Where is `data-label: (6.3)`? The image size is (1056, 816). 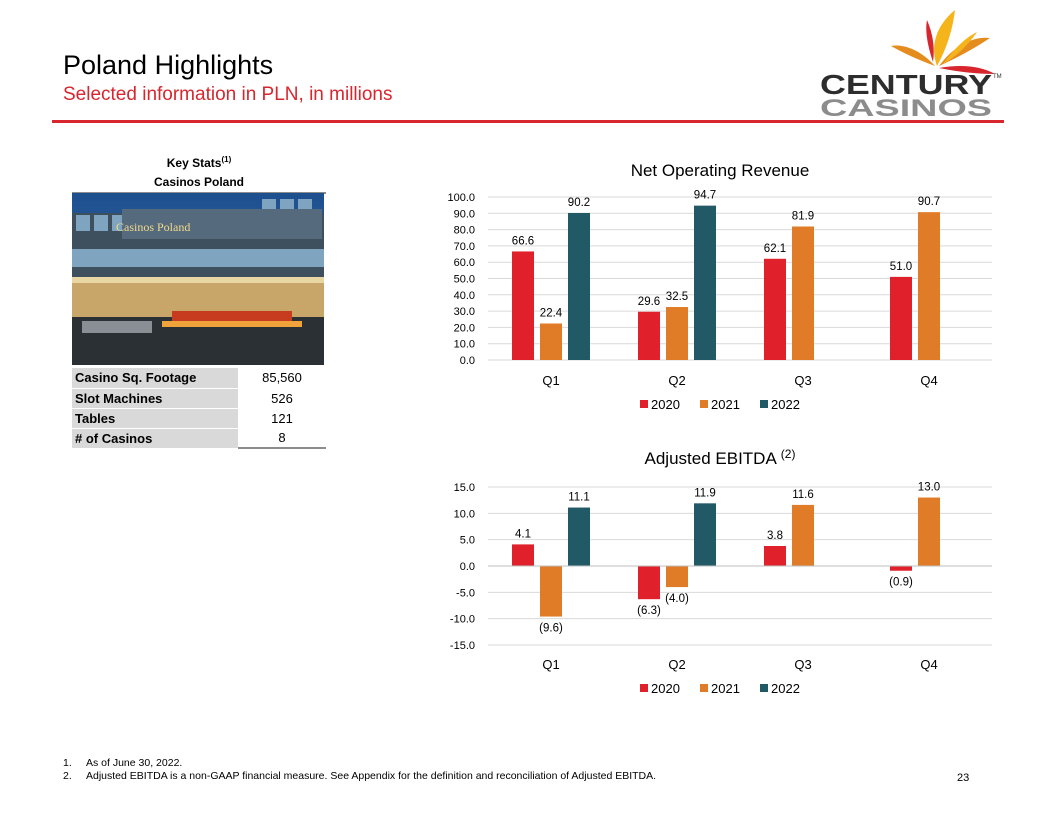
data-label: (6.3) is located at coordinates (649, 611).